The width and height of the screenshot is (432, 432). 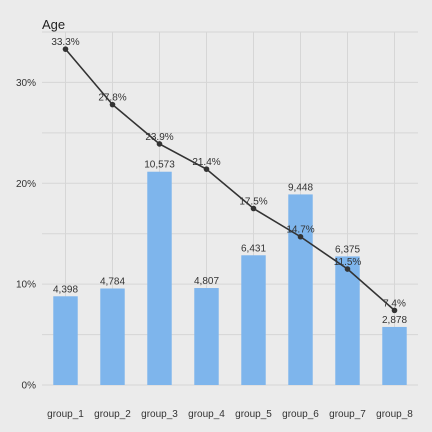 I want to click on chart-title: Age, so click(x=53, y=24).